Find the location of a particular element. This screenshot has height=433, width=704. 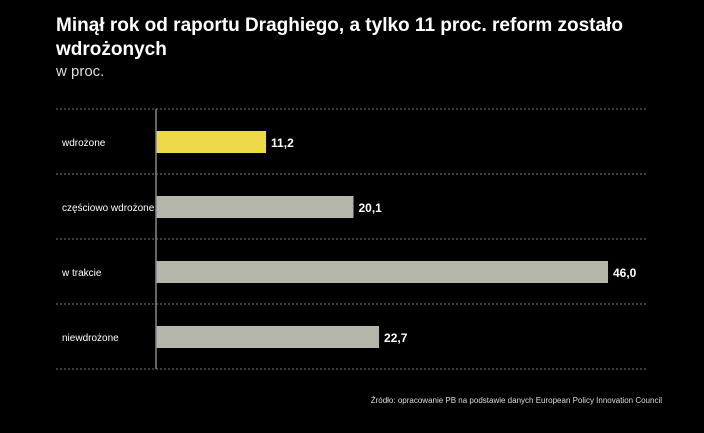

value-label: 22,7 is located at coordinates (396, 338).